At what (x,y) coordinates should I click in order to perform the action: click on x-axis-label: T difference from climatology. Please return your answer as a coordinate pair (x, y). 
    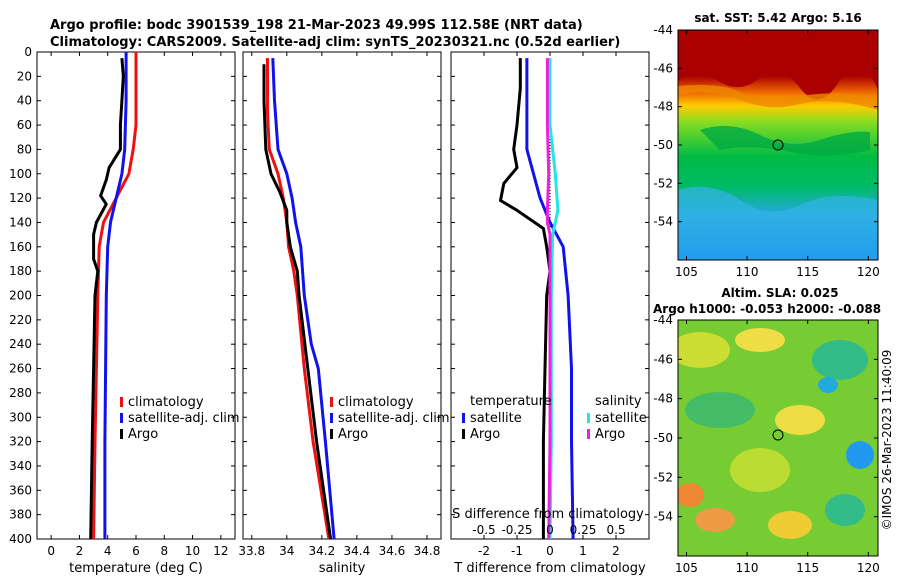
    Looking at the image, I should click on (549, 568).